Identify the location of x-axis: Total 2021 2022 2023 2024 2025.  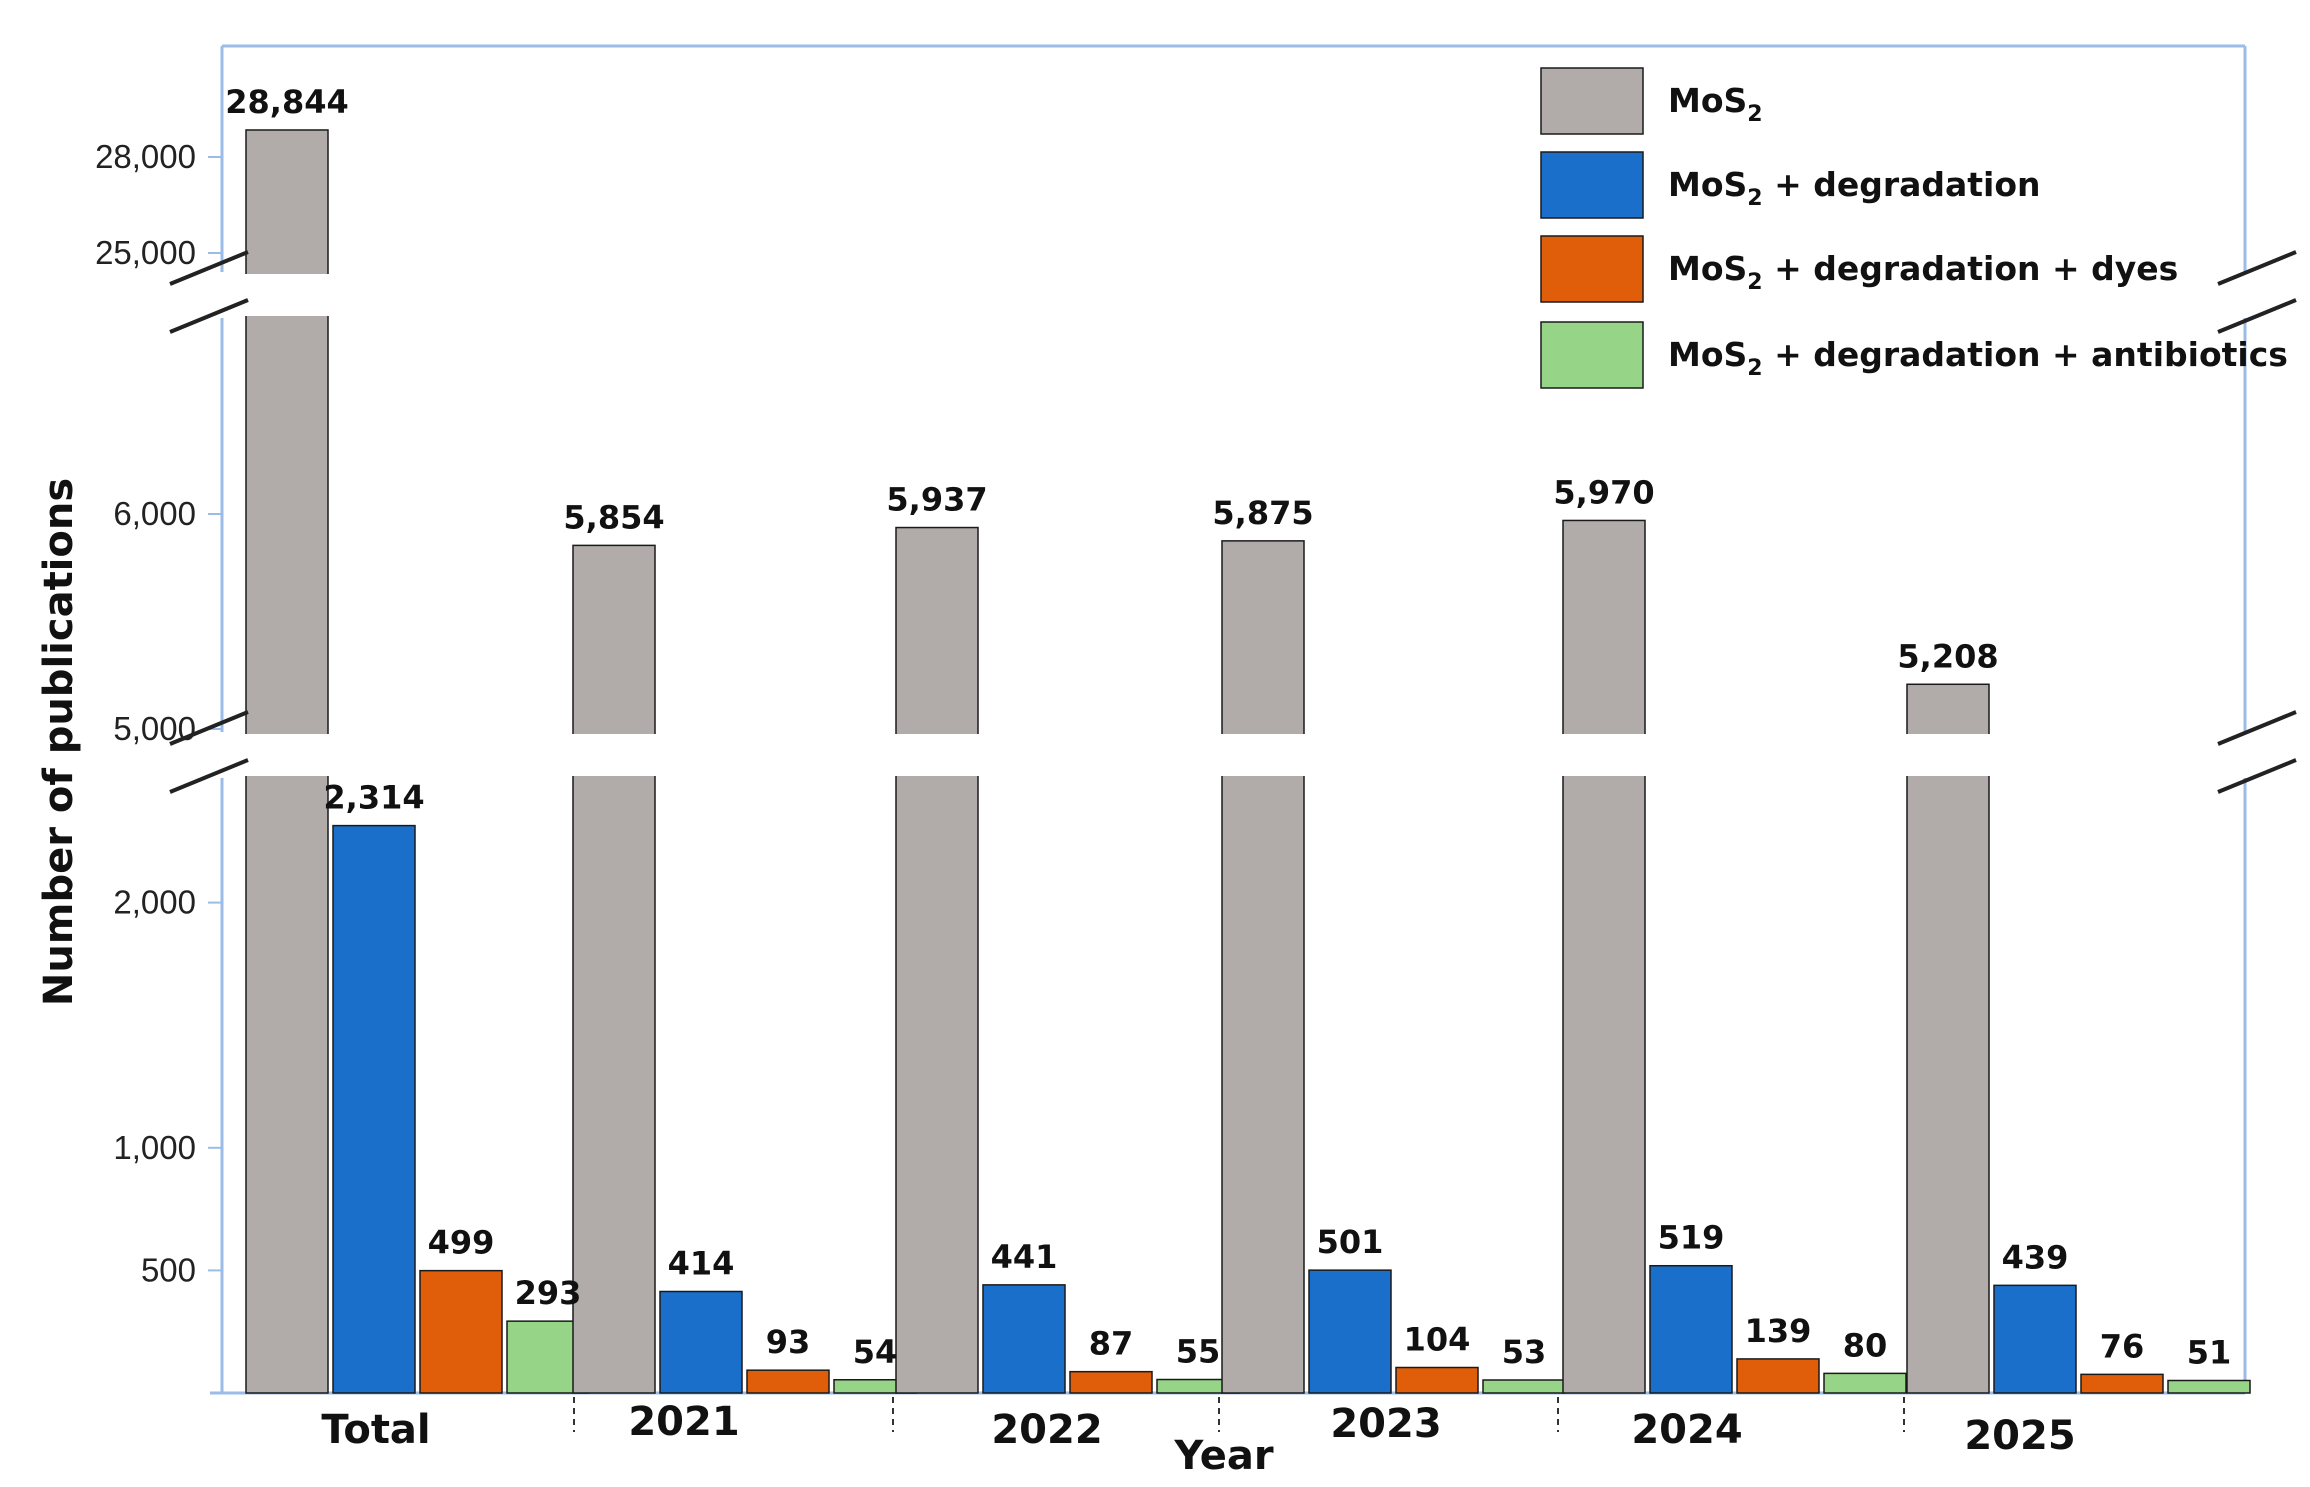
(1198, 1428).